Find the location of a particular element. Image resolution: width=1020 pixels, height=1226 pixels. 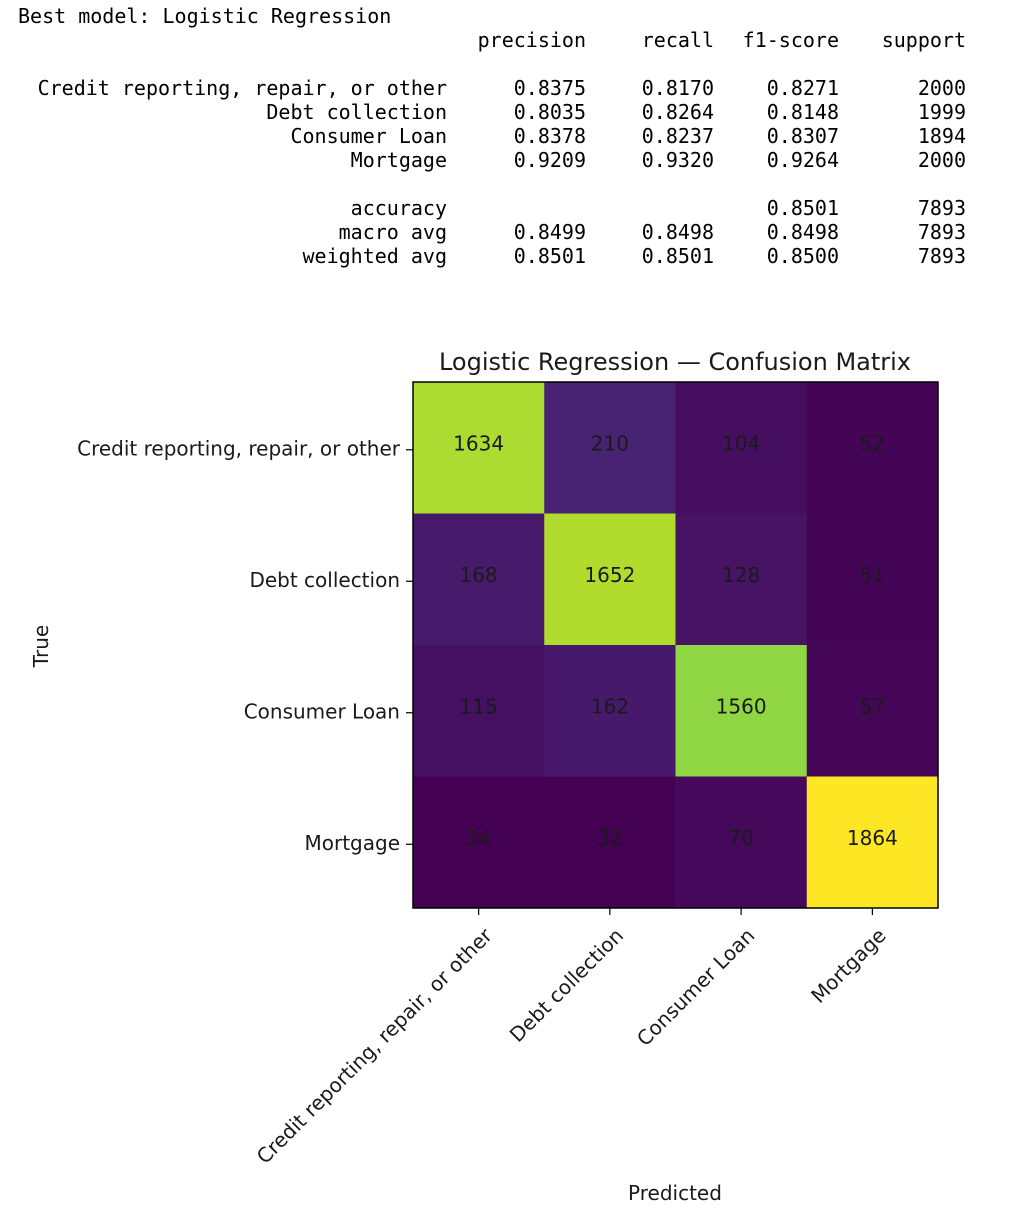

cell-value-label: 1864 is located at coordinates (872, 838).